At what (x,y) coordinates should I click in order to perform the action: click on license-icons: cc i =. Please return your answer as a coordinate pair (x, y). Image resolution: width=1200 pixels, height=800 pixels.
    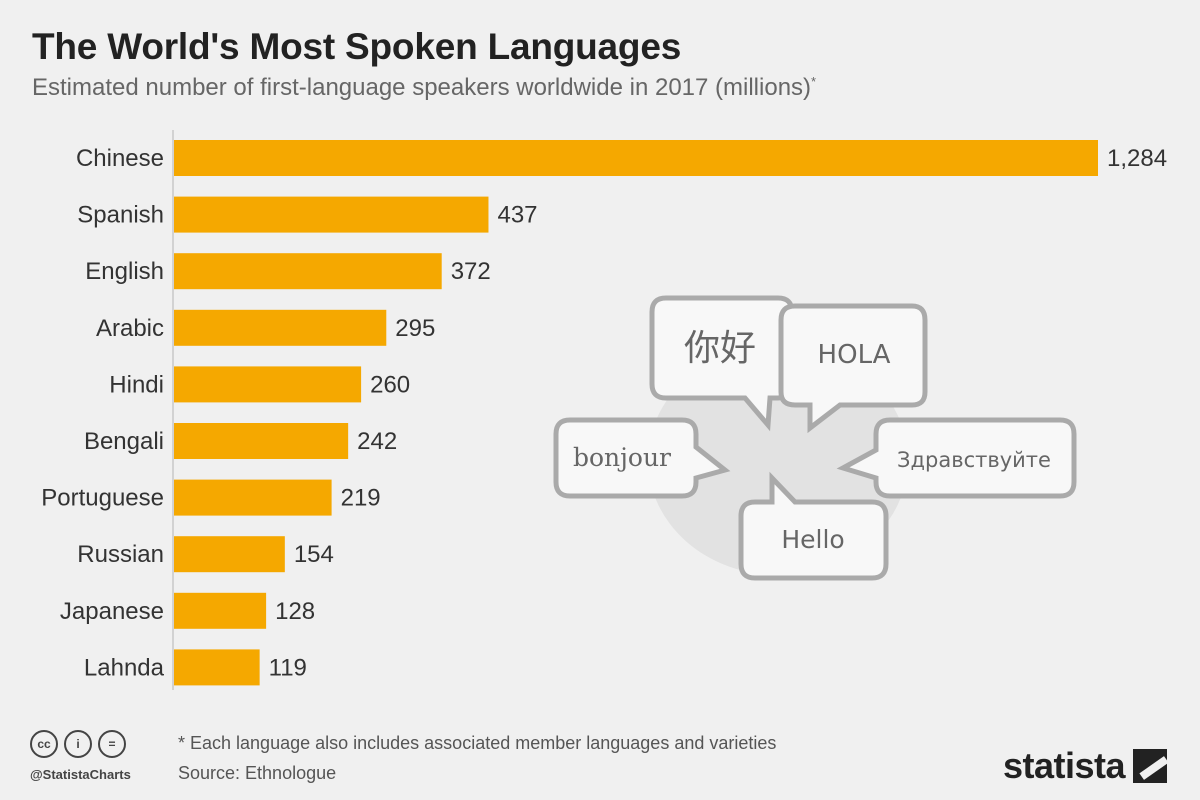
    Looking at the image, I should click on (78, 744).